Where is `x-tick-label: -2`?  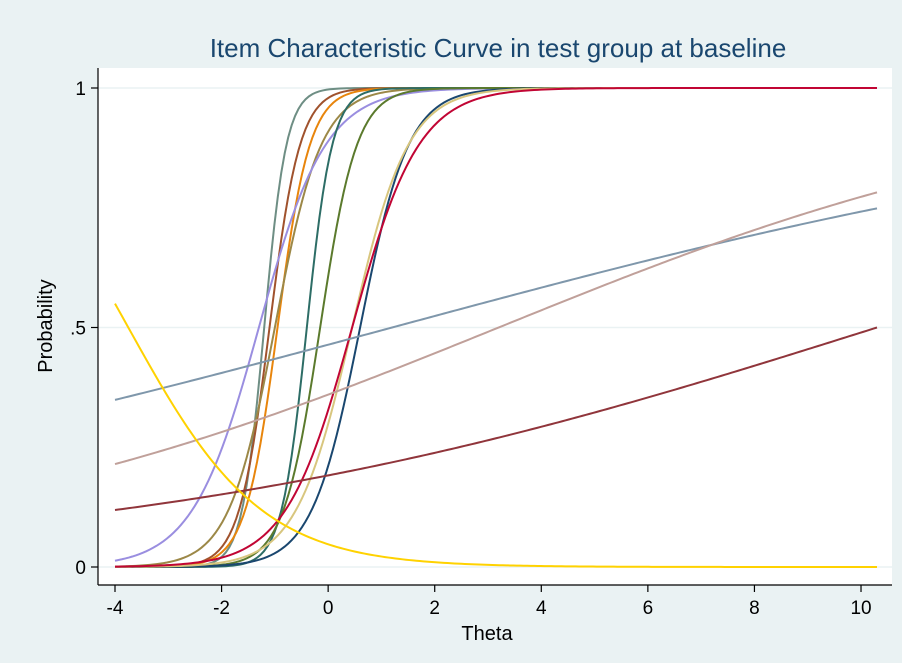 x-tick-label: -2 is located at coordinates (221, 608).